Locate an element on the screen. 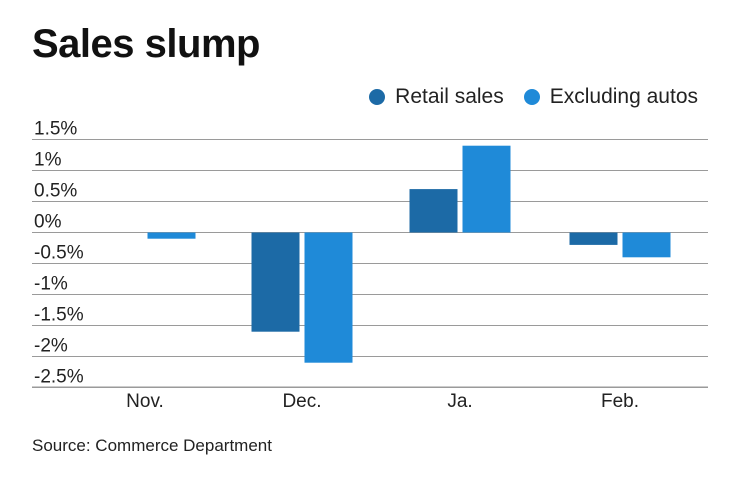 This screenshot has width=740, height=482. legend-swatch-retail-sales is located at coordinates (377, 97).